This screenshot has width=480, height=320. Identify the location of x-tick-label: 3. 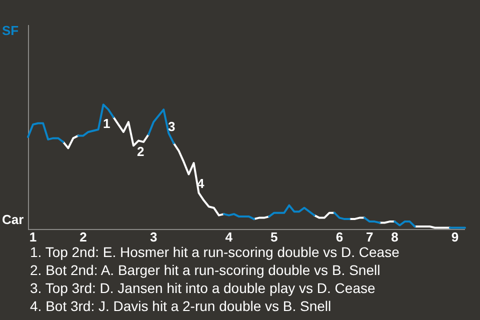
(154, 236).